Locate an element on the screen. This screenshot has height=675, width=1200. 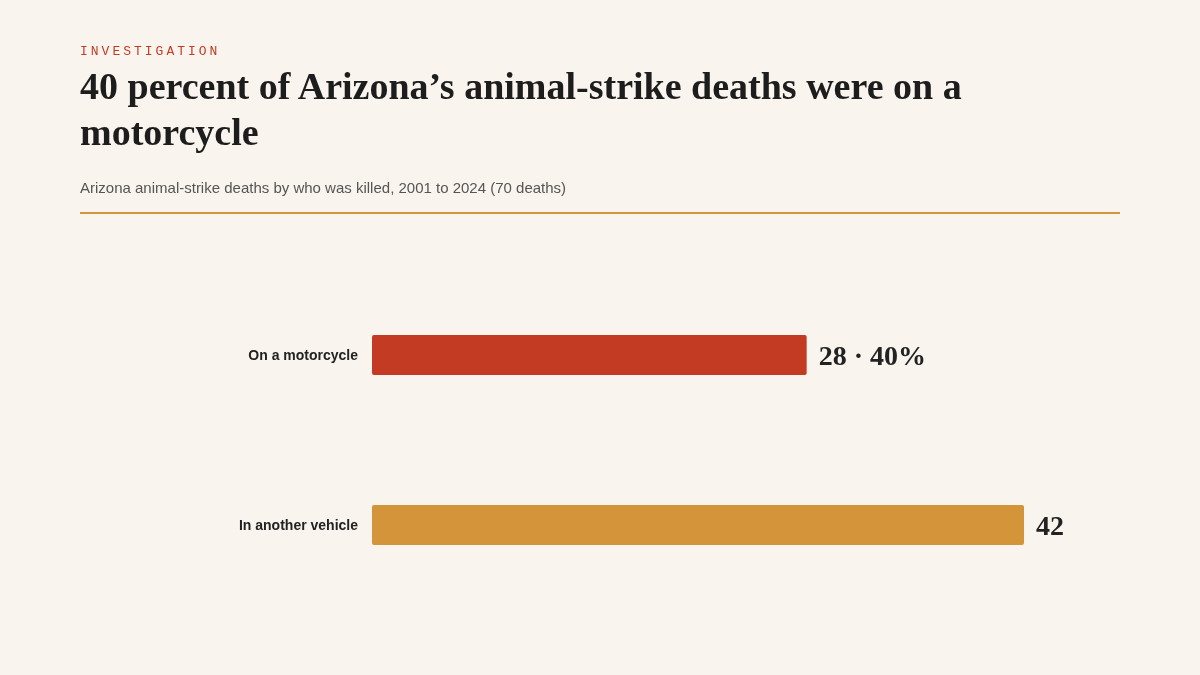
data-label: 42 is located at coordinates (1050, 525).